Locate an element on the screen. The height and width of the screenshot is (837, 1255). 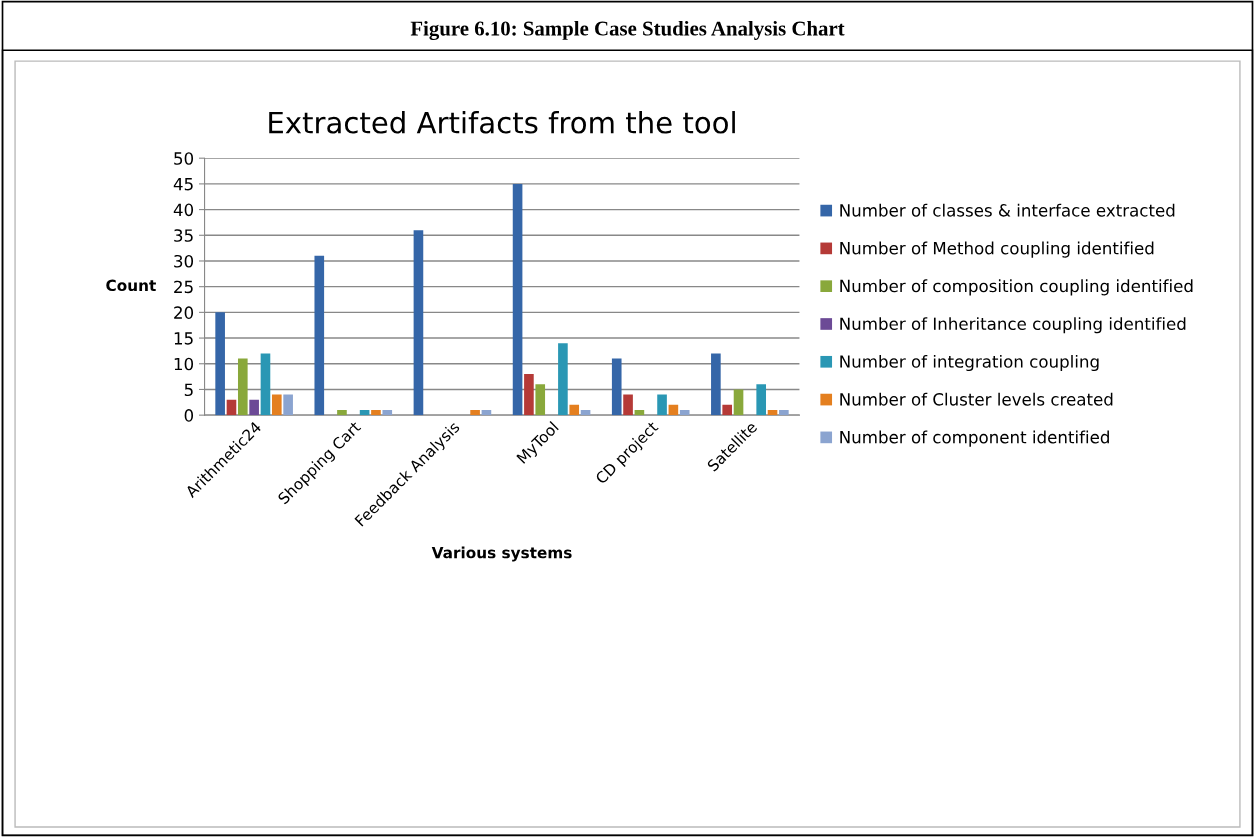
y-tick-label: 40 is located at coordinates (183, 210).